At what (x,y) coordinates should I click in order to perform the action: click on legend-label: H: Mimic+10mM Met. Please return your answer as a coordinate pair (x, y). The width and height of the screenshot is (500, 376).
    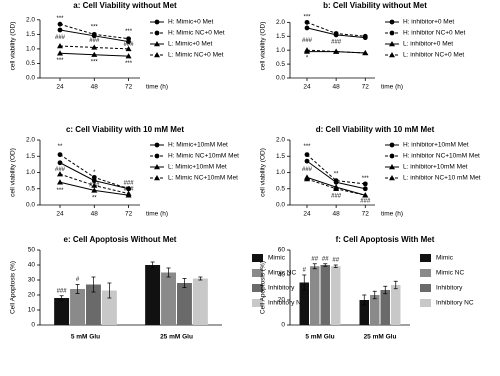
    Looking at the image, I should click on (198, 145).